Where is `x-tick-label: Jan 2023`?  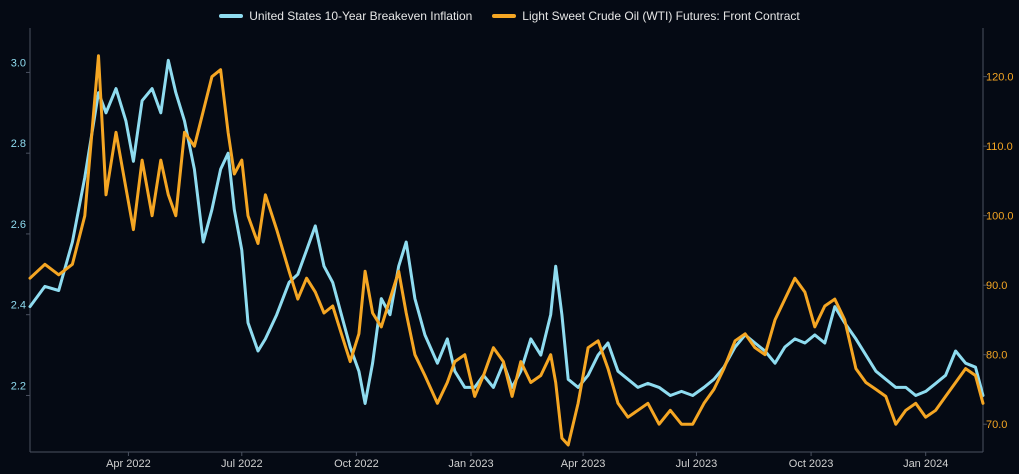 x-tick-label: Jan 2023 is located at coordinates (470, 464).